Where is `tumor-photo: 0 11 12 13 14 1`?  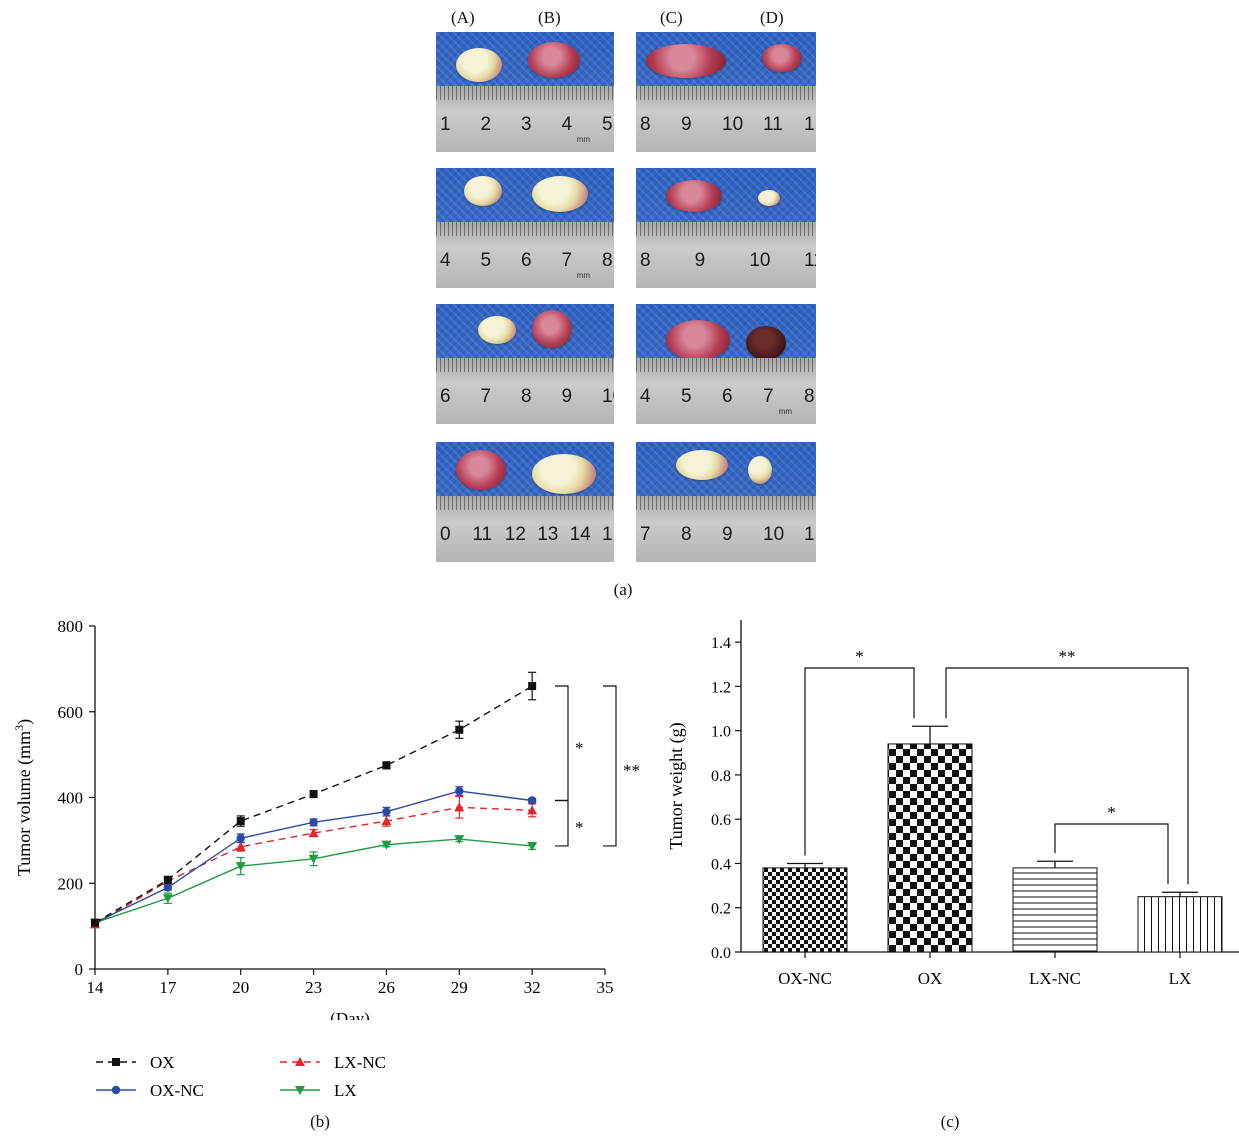
tumor-photo: 0 11 12 13 14 1 is located at coordinates (525, 502).